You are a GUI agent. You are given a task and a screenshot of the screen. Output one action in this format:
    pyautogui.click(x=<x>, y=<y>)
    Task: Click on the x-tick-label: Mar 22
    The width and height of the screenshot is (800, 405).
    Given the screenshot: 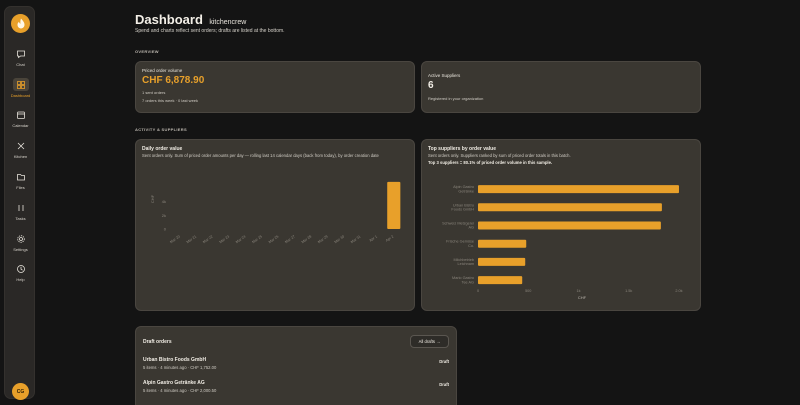 What is the action you would take?
    pyautogui.click(x=207, y=240)
    